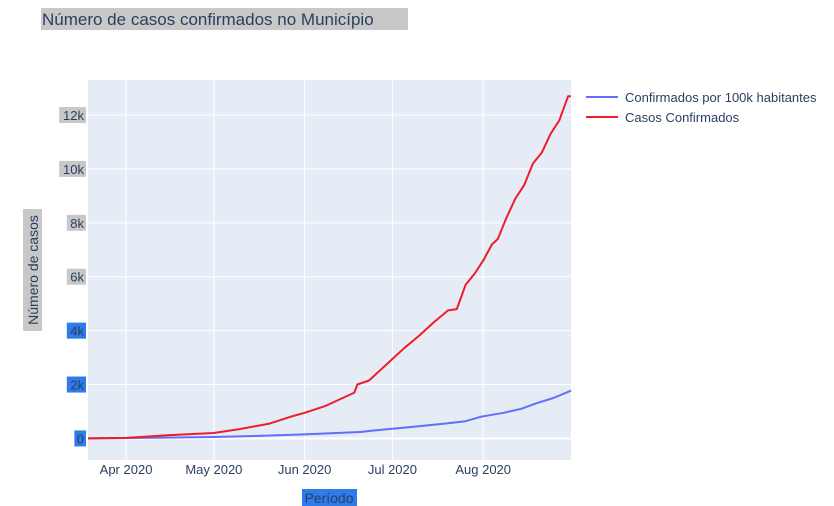 This screenshot has height=506, width=834. Describe the element at coordinates (721, 97) in the screenshot. I see `legend-label-confirmados-100k: Confirmados por 100k habitantes` at that location.